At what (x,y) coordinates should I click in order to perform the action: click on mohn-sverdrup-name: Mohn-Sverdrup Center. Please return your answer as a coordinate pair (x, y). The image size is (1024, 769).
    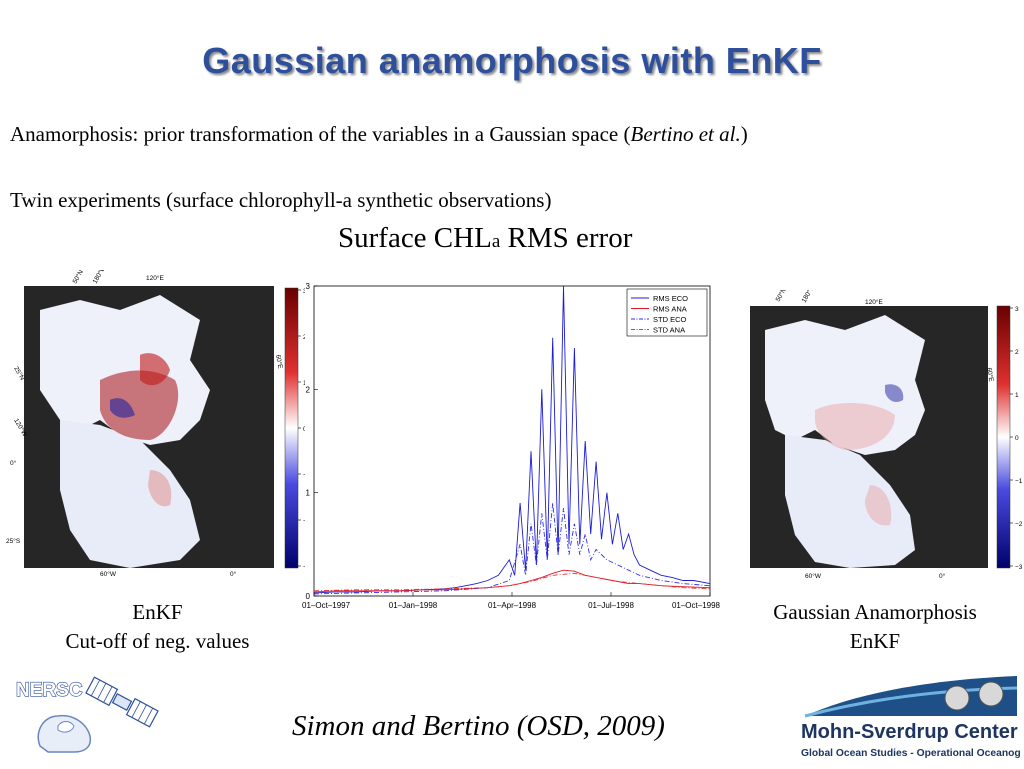
    Looking at the image, I should click on (909, 732).